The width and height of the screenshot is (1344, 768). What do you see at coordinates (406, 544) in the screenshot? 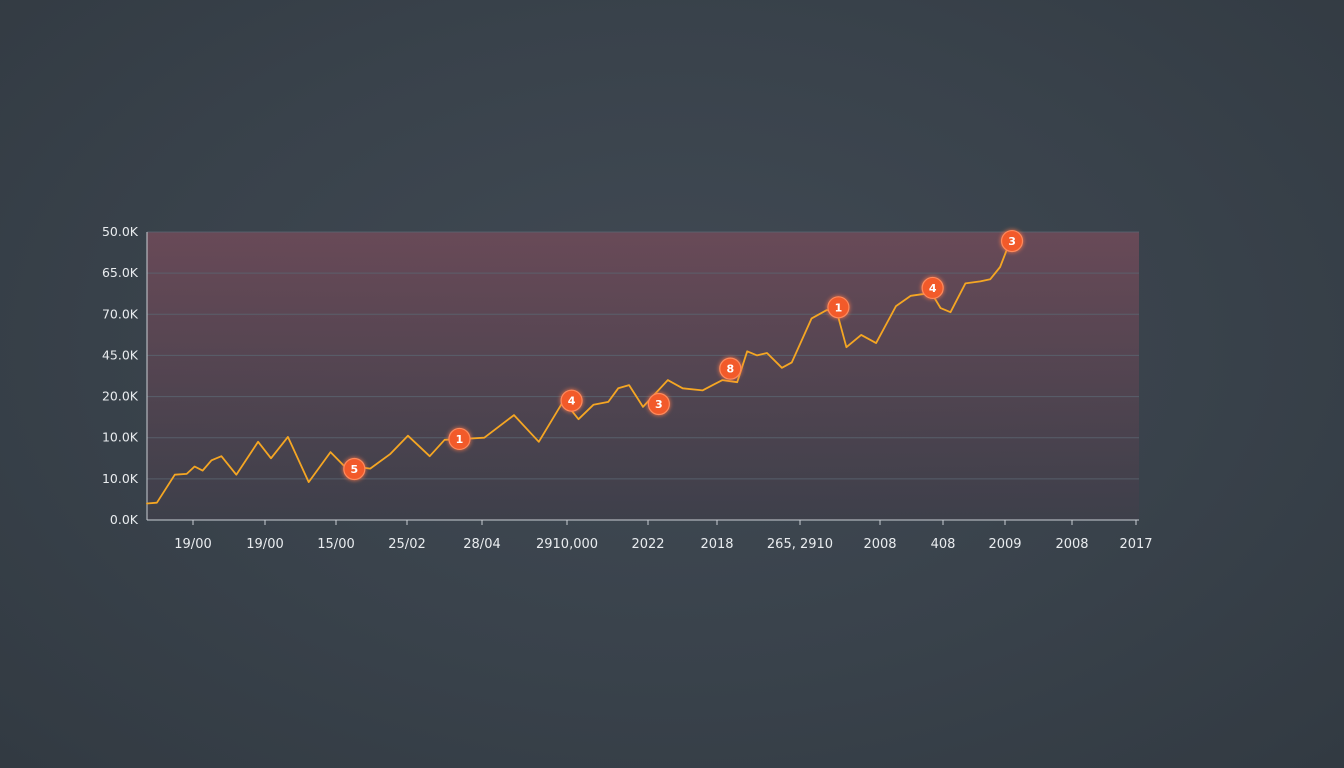
I see `x-tick-label: 25/02` at bounding box center [406, 544].